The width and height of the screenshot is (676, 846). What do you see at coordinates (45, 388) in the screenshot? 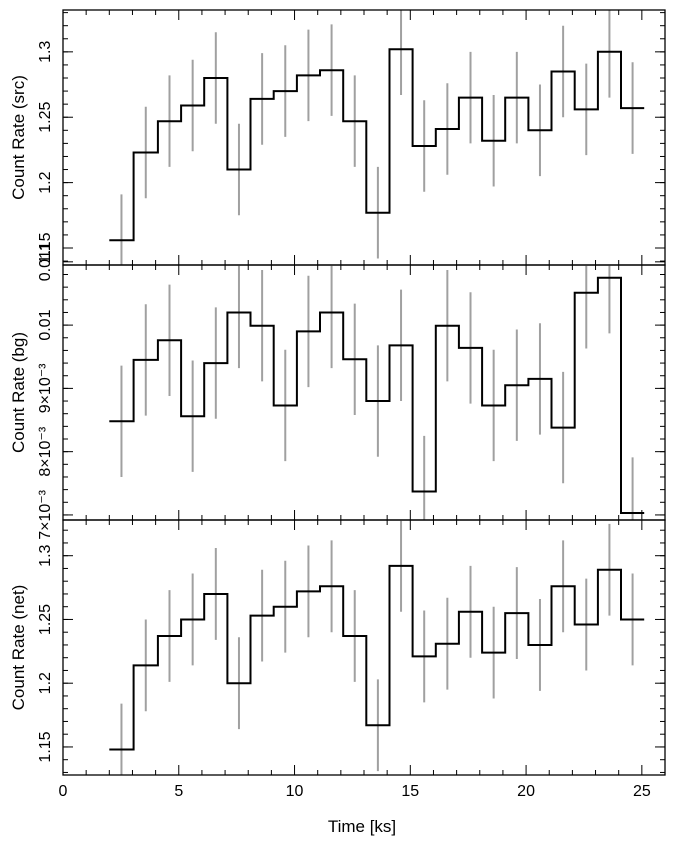
I see `y-tick-label: 9×10⁻³` at bounding box center [45, 388].